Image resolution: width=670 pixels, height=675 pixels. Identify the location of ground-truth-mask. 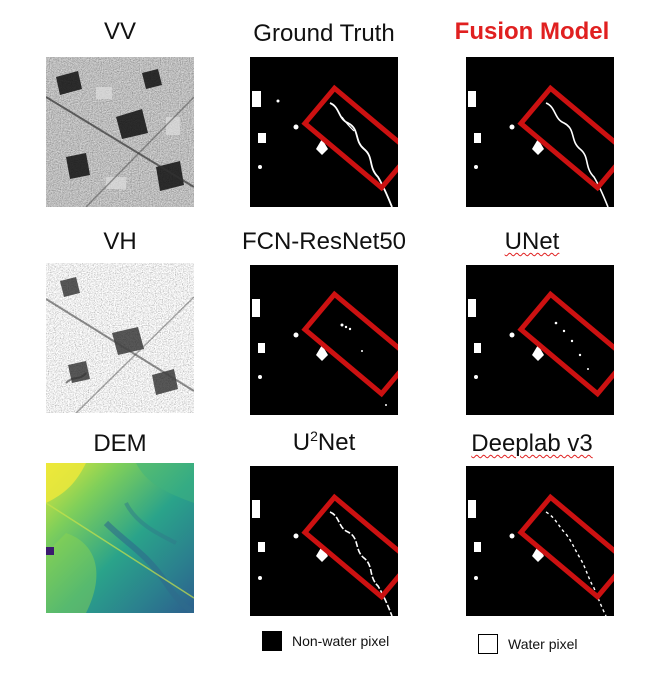
(324, 132).